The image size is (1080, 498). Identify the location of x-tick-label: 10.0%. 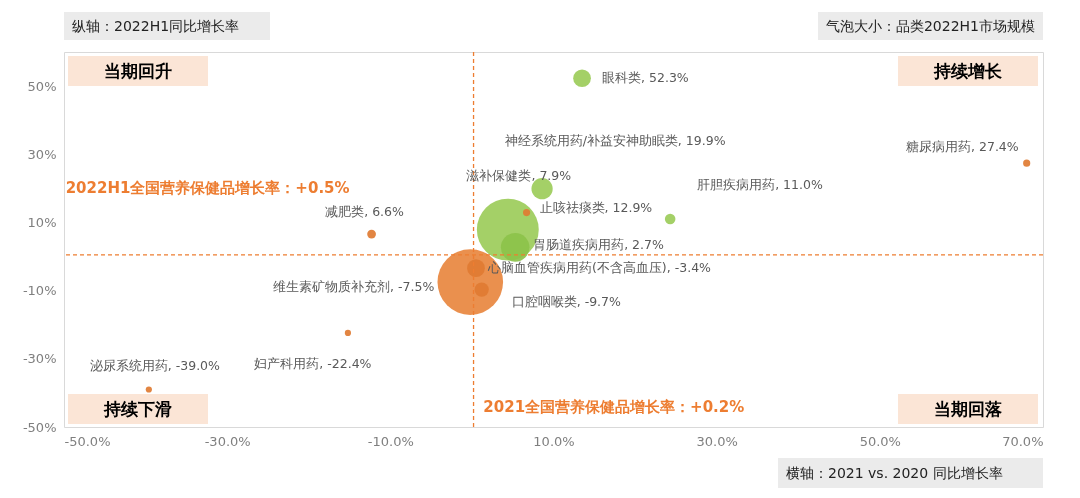
(554, 441).